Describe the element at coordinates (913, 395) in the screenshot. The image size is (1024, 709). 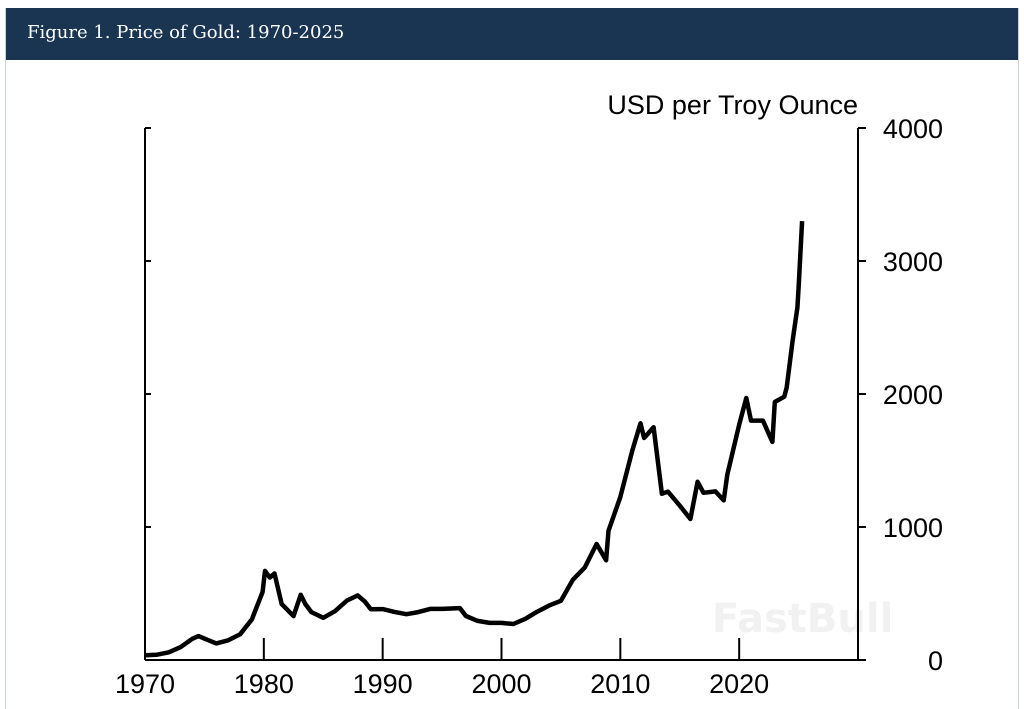
I see `y-tick-label: 2000` at that location.